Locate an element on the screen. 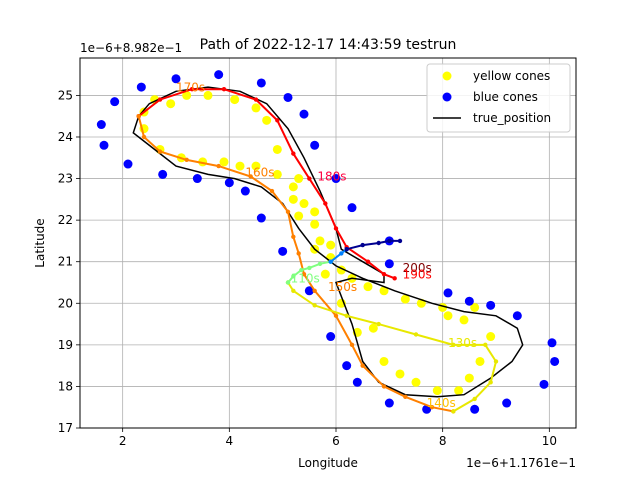 The height and width of the screenshot is (480, 640). time-annotation: 110s is located at coordinates (305, 278).